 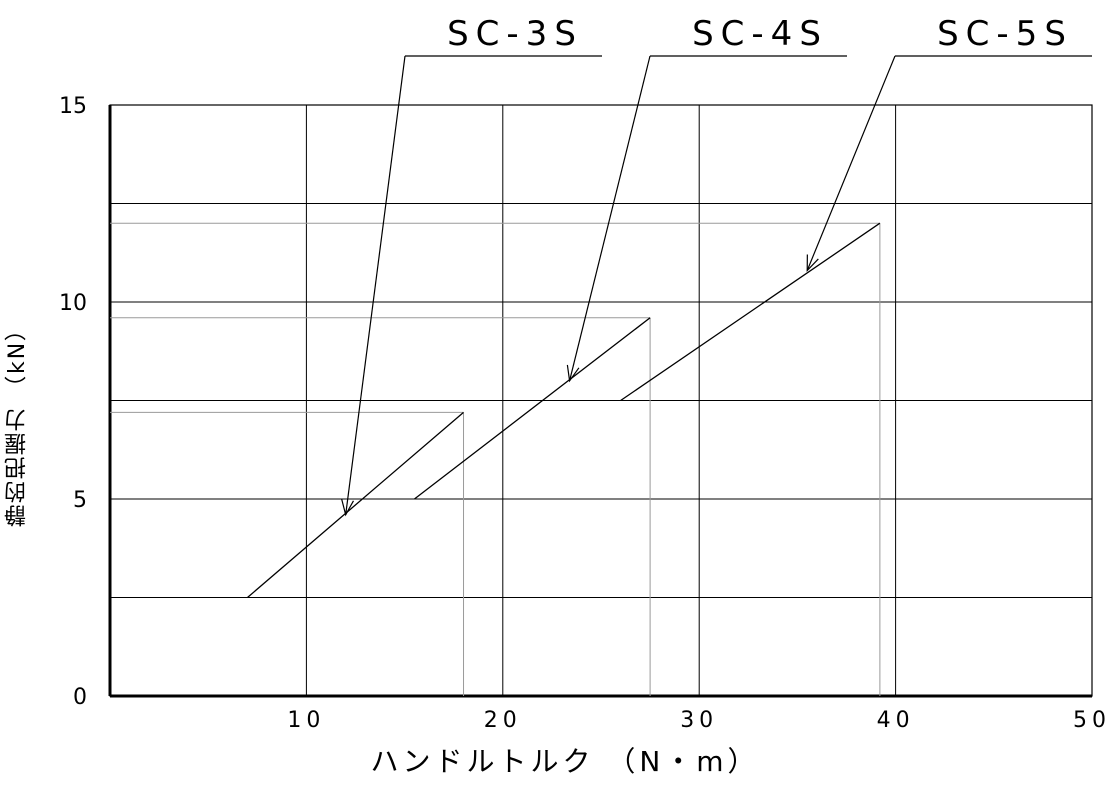 I want to click on x-tick-label: 10, so click(x=306, y=720).